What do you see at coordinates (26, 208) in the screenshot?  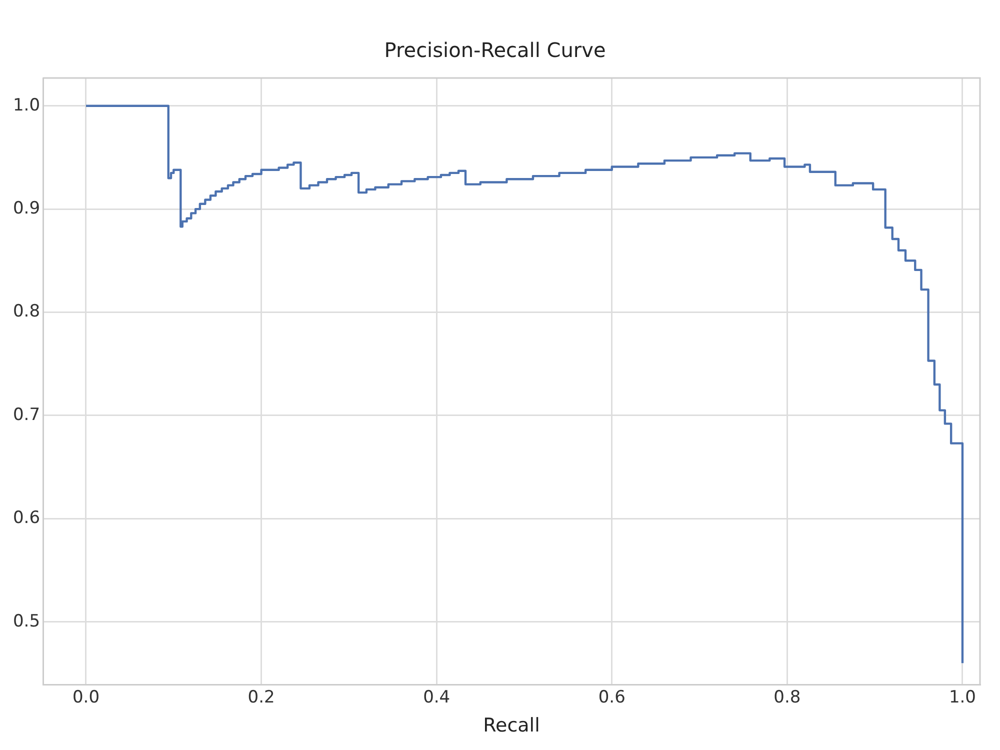 I see `y-tick-label: 0.9` at bounding box center [26, 208].